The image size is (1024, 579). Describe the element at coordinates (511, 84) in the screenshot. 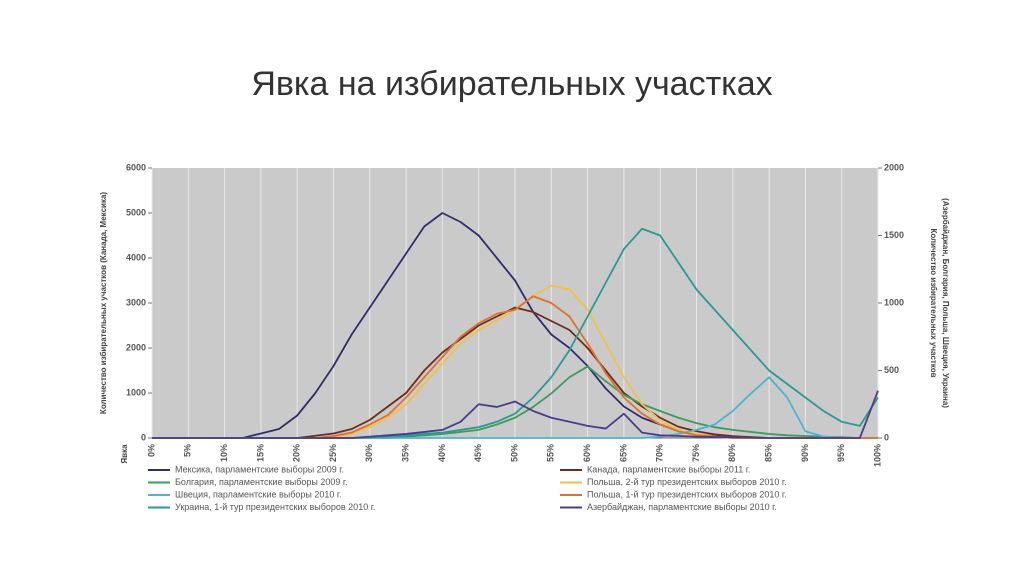

I see `slide-title: Явка на избирательных участках` at that location.